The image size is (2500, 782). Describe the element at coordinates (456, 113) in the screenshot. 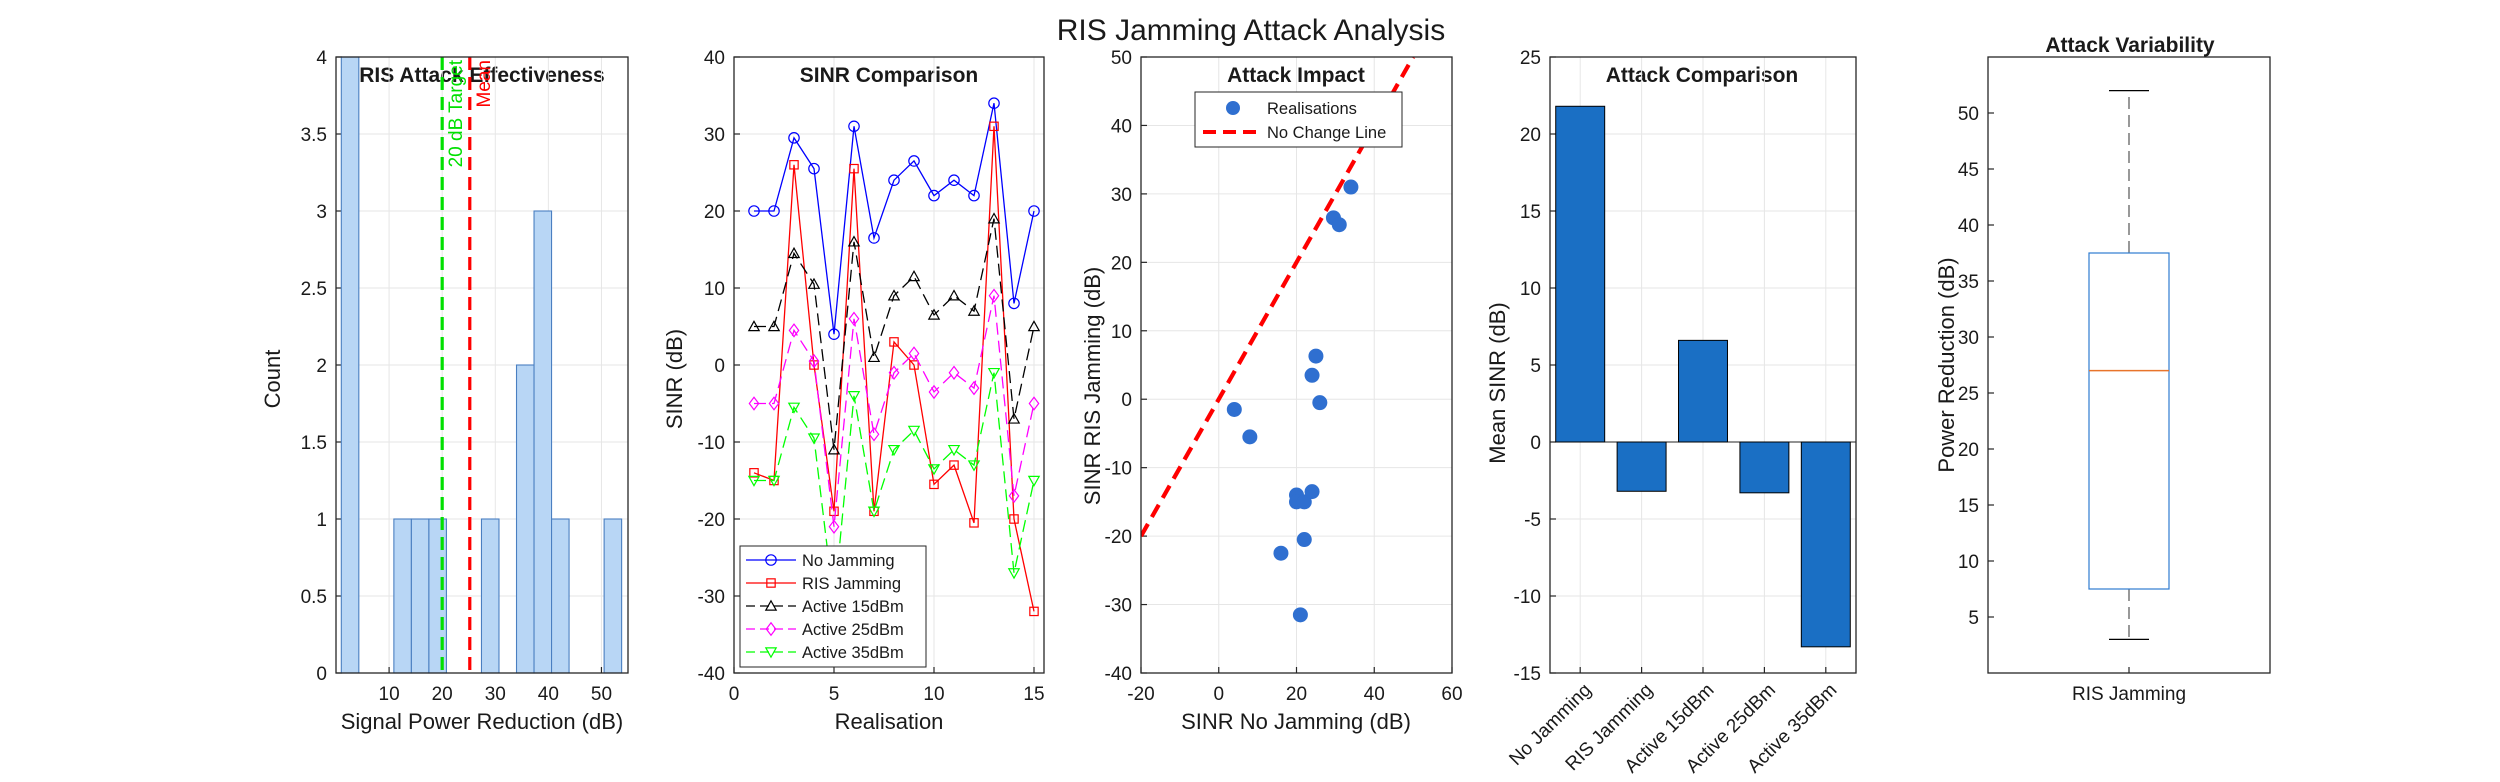

I see `target-line-label: 20 dB Target` at that location.